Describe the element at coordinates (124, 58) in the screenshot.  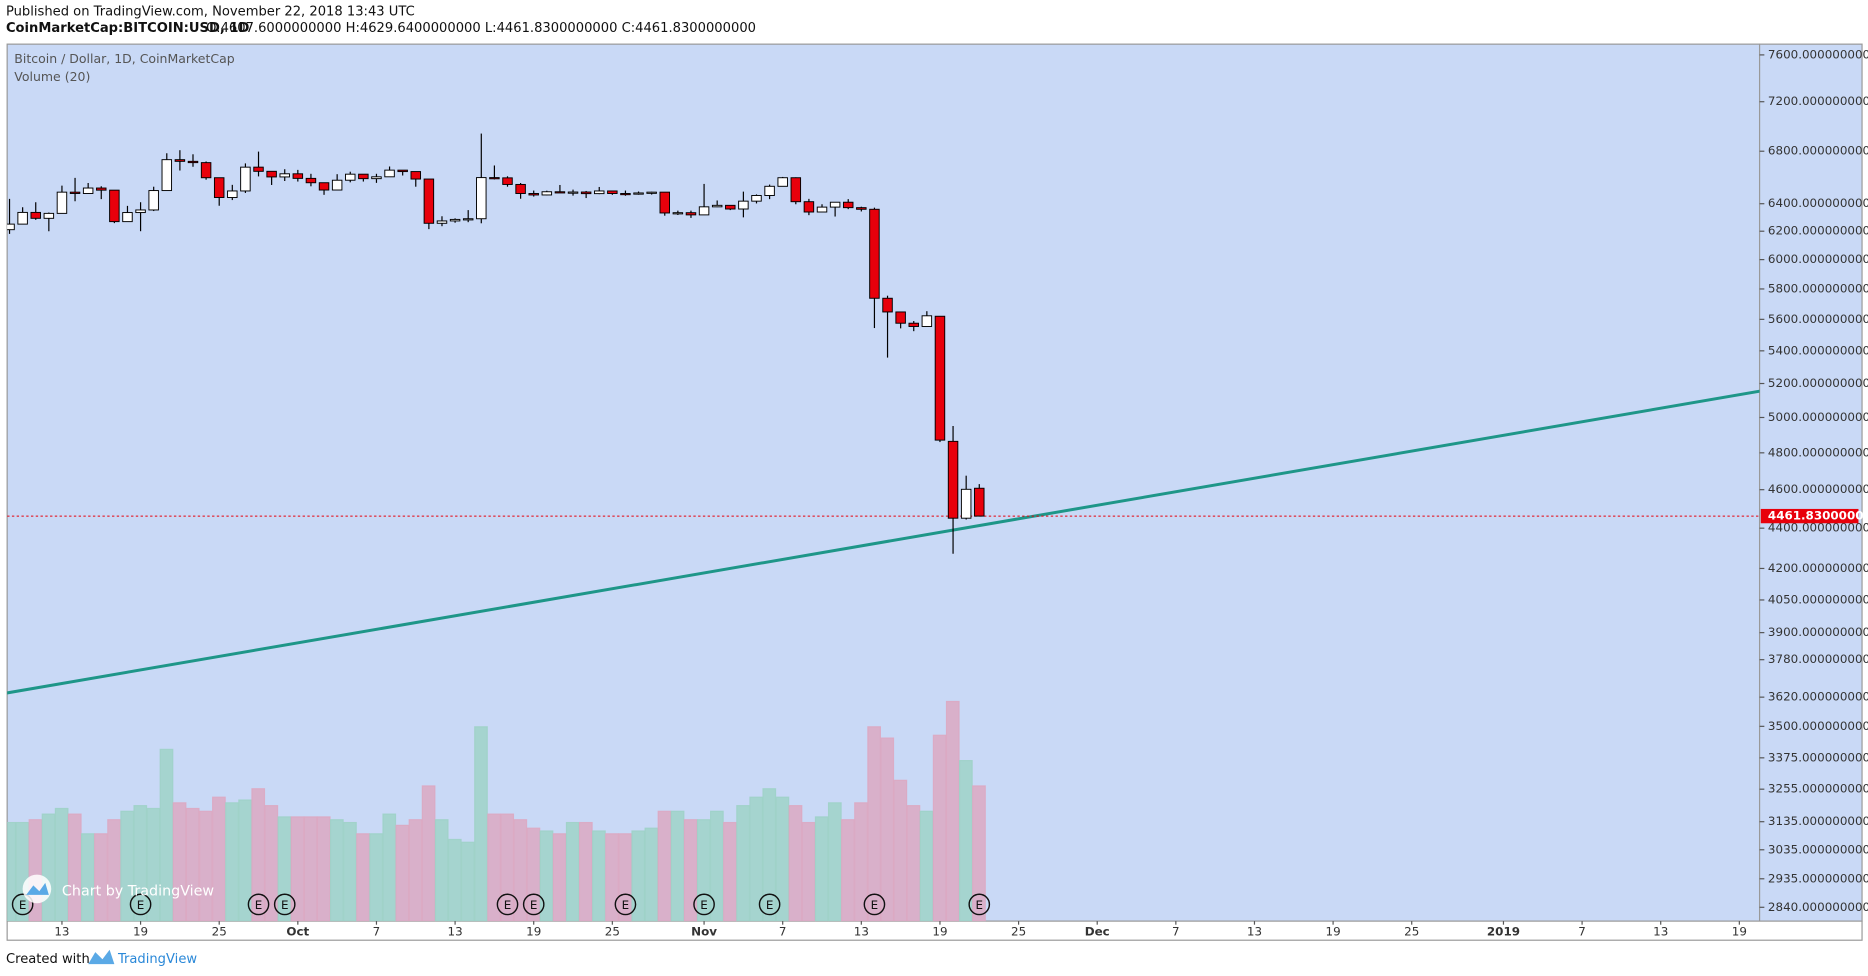
I see `chart-title: Bitcoin / Dollar, 1D, CoinMarketCap` at that location.